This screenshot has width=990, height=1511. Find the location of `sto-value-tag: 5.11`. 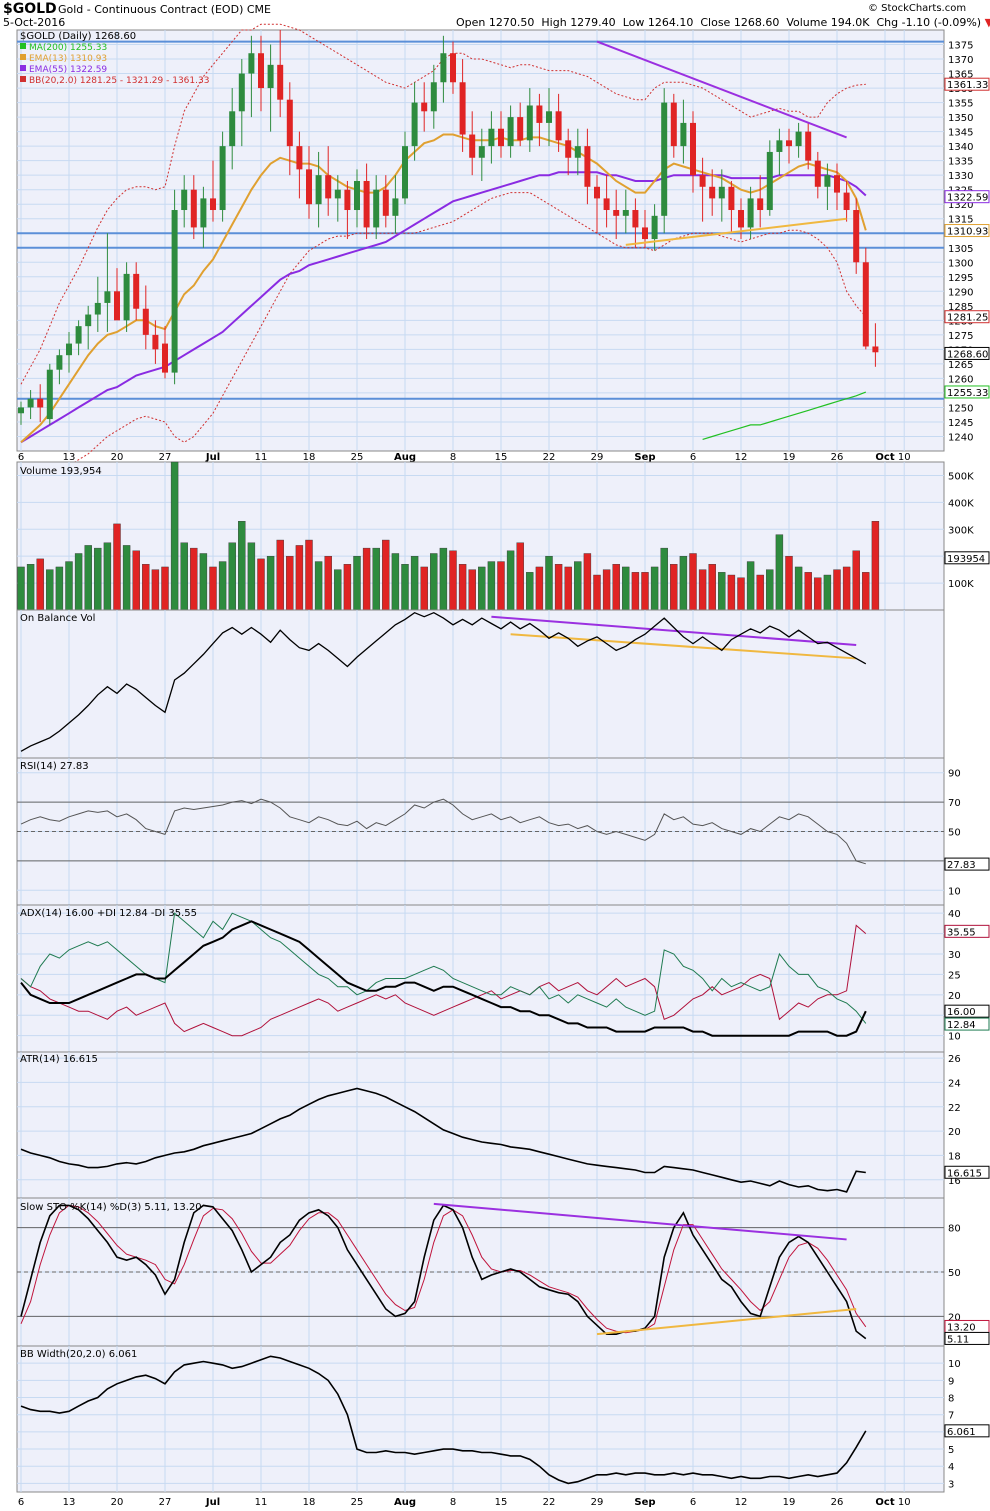

sto-value-tag: 5.11 is located at coordinates (958, 1339).